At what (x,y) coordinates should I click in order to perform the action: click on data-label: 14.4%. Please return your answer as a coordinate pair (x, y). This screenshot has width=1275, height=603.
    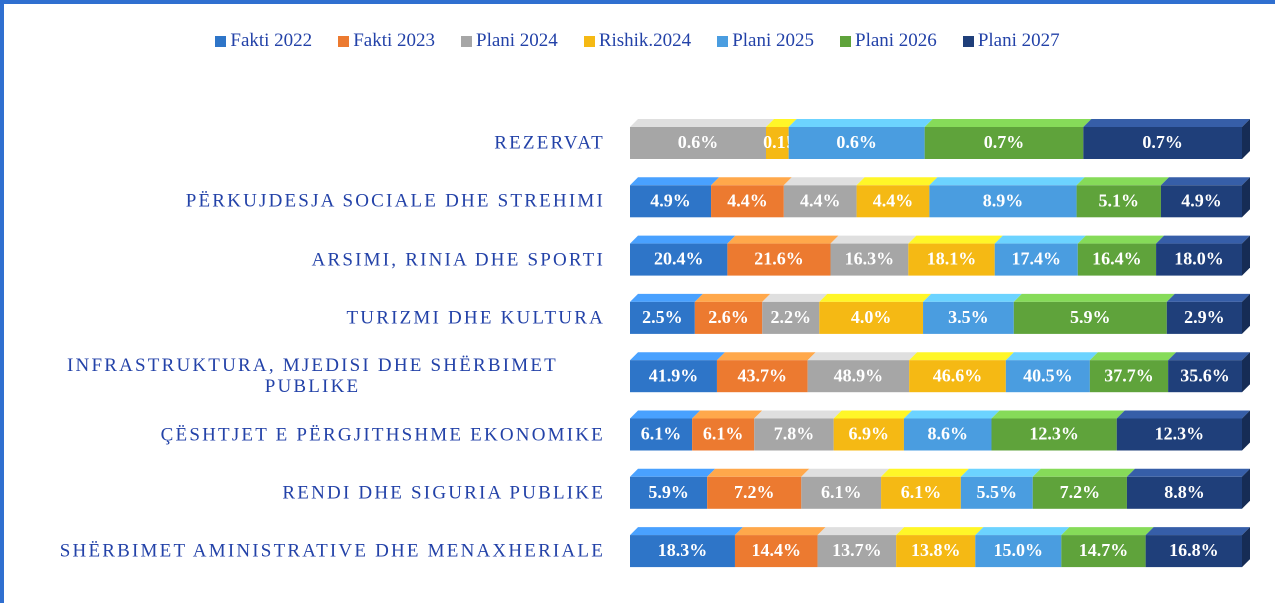
    Looking at the image, I should click on (777, 550).